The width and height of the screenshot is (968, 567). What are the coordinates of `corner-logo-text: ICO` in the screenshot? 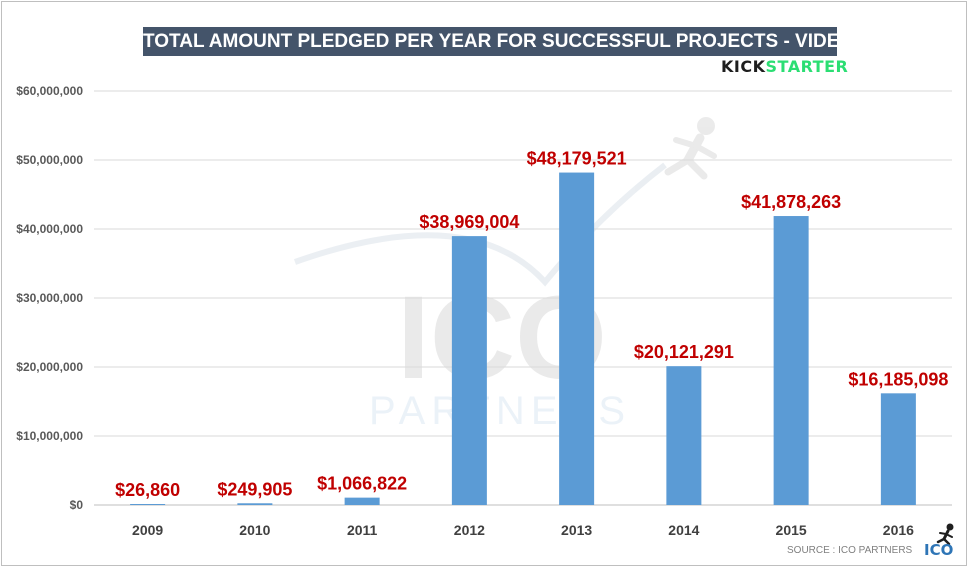 It's located at (939, 550).